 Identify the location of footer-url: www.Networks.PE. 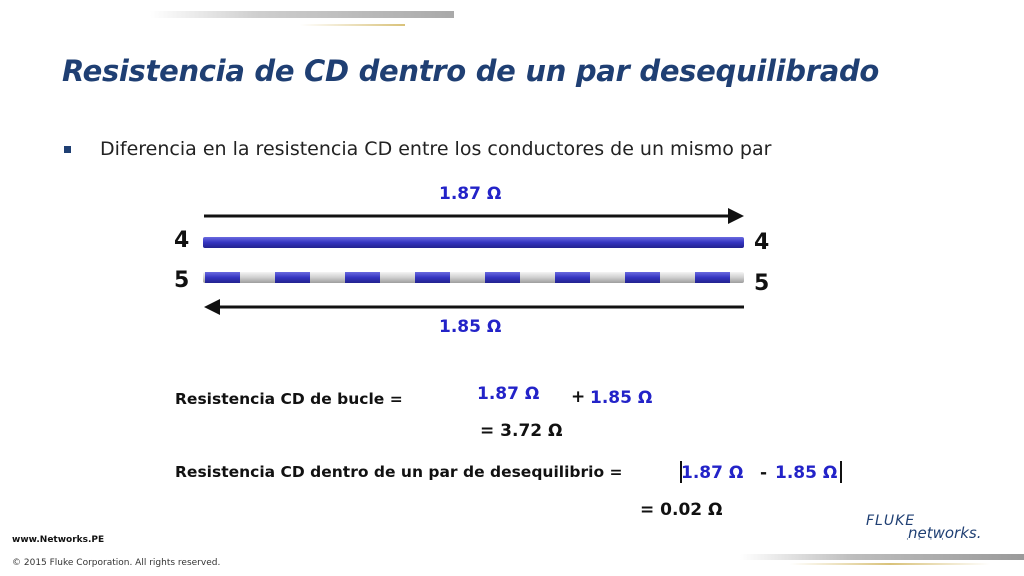
(58, 540).